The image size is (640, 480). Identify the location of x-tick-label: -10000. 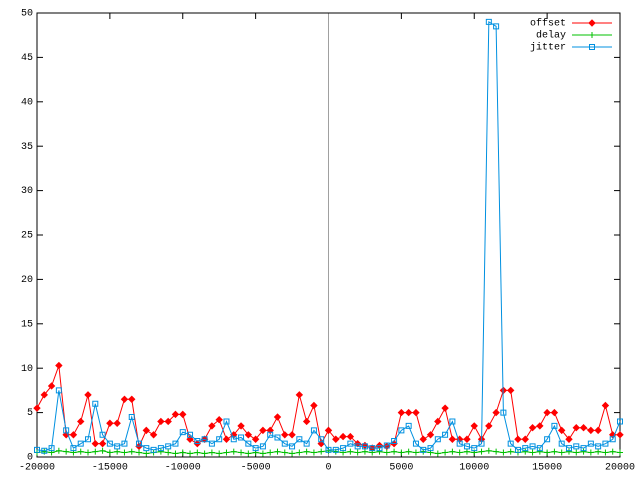
(183, 468).